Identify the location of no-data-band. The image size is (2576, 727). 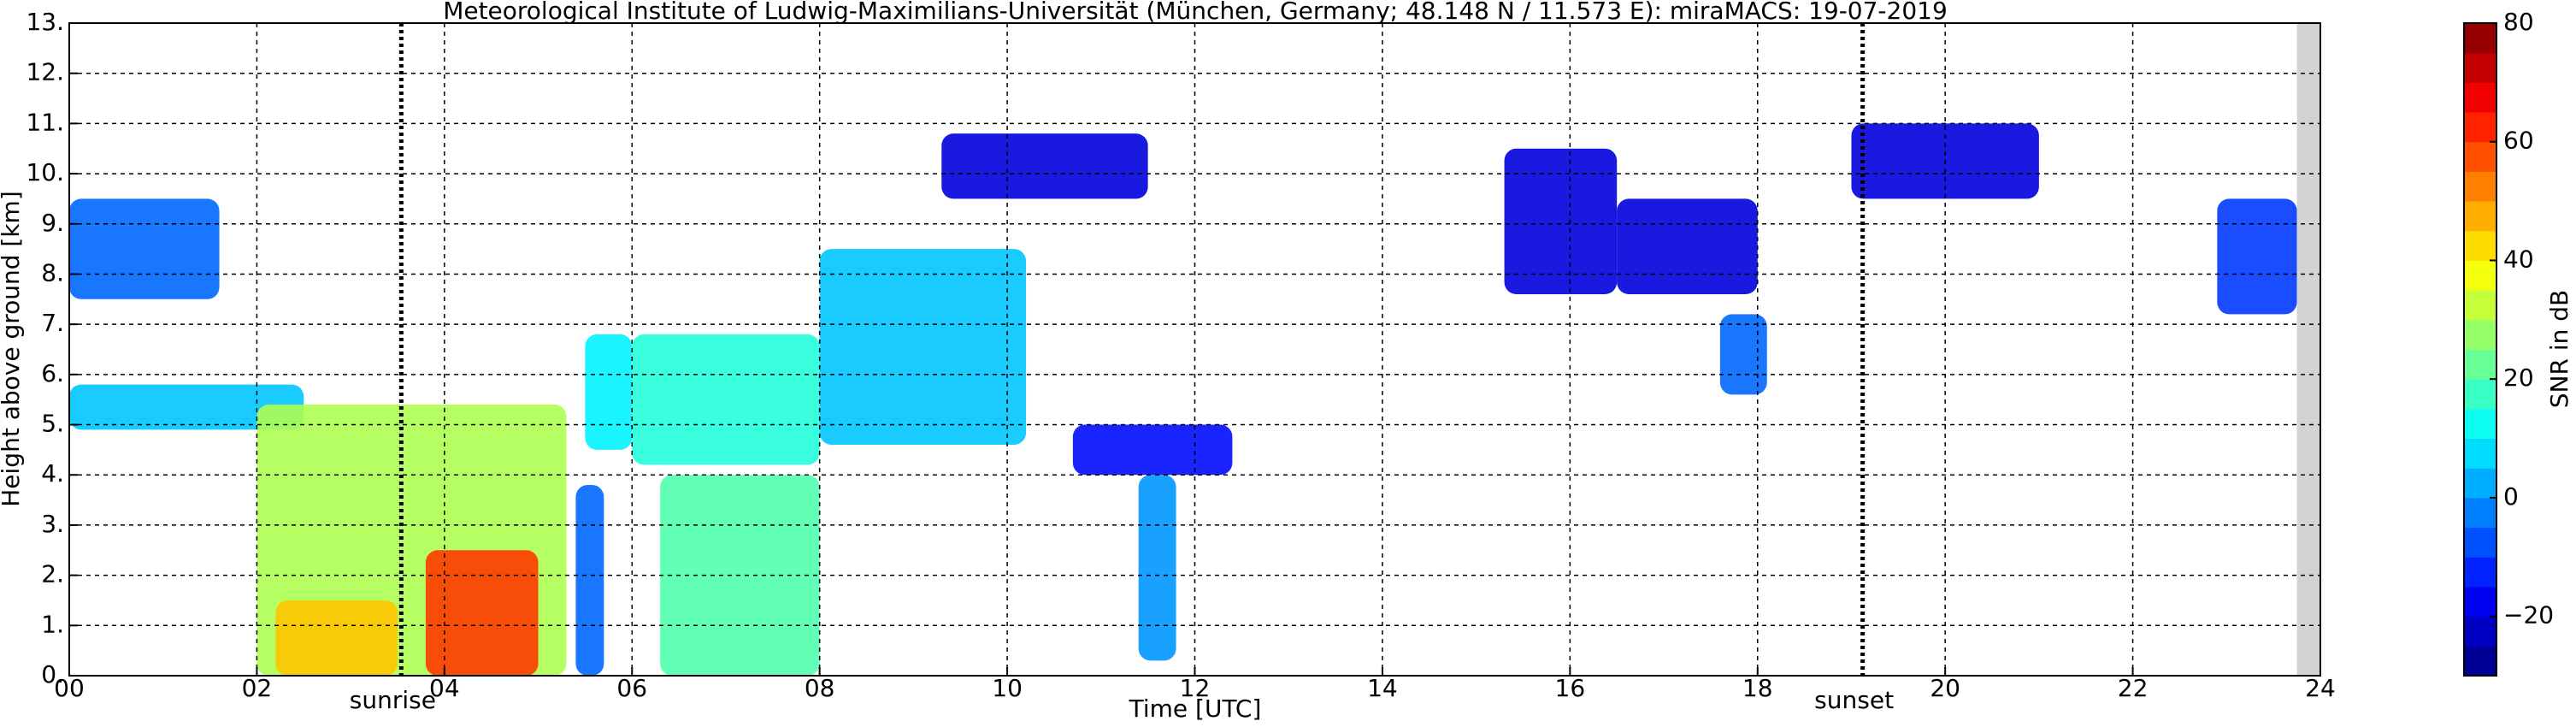
(2308, 349).